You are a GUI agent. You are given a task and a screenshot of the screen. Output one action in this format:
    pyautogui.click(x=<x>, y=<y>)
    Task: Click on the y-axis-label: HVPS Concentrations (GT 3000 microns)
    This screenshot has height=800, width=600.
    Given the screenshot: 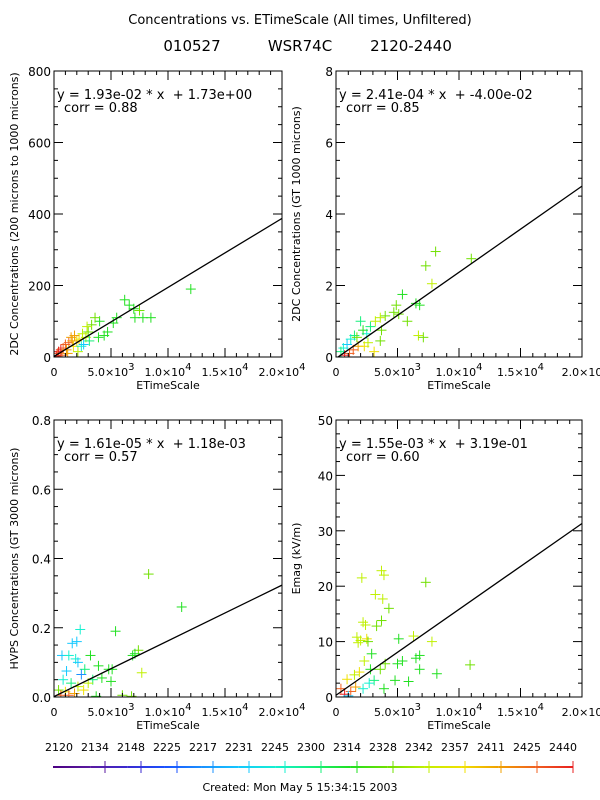 What is the action you would take?
    pyautogui.click(x=14, y=559)
    